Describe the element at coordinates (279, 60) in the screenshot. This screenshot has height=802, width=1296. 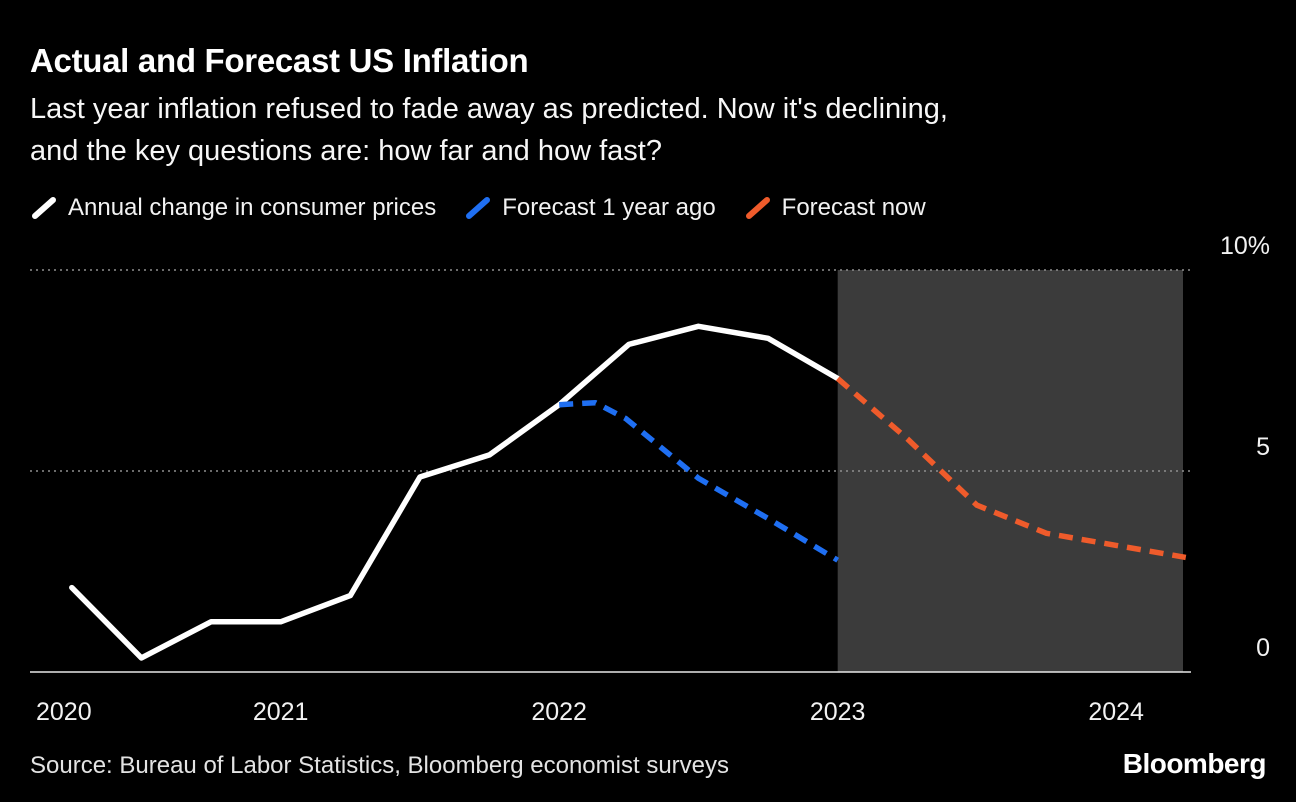
I see `chart-title: Actual and Forecast US Inflation` at that location.